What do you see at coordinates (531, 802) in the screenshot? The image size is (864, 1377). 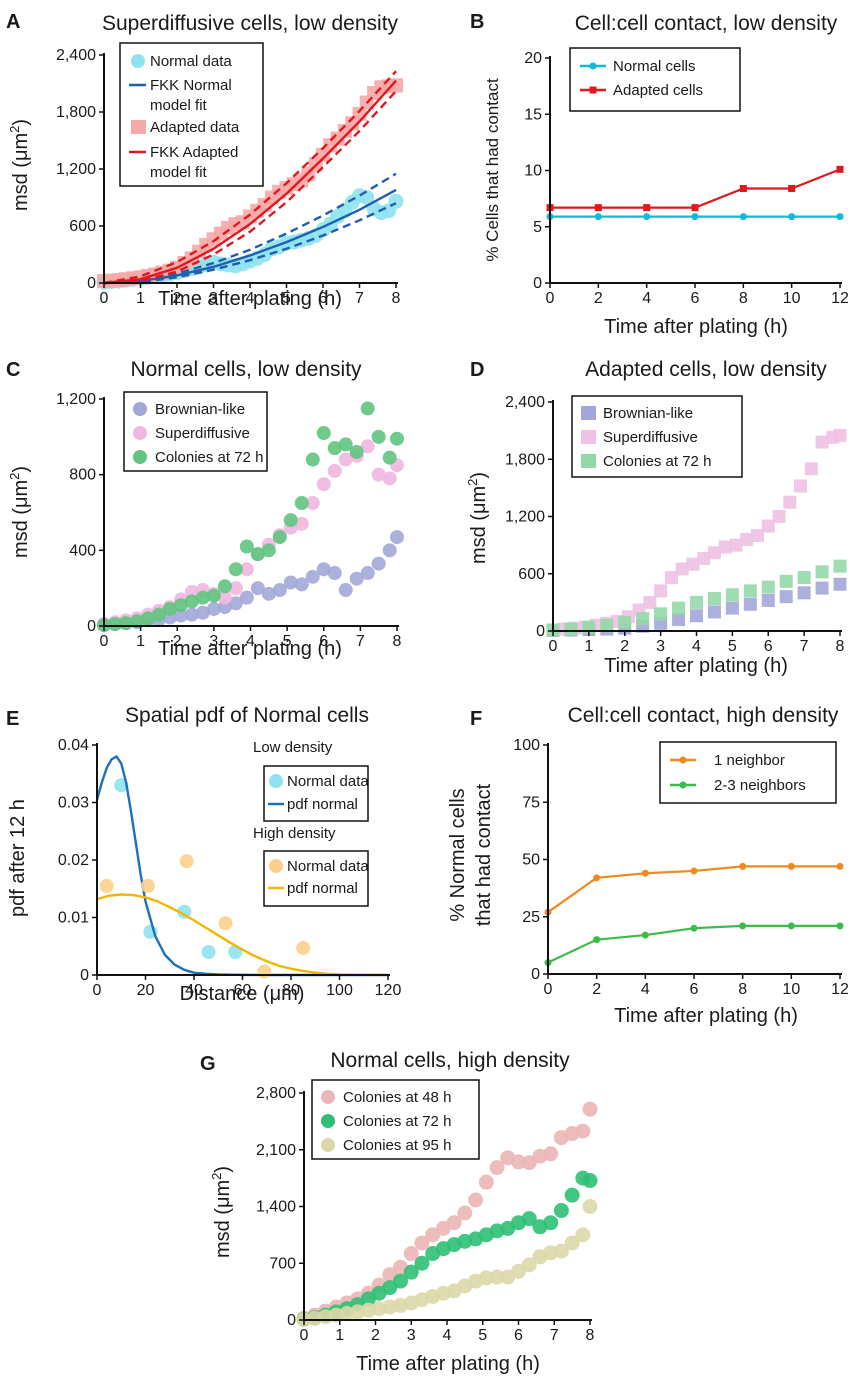 I see `y-tick-label: 75` at bounding box center [531, 802].